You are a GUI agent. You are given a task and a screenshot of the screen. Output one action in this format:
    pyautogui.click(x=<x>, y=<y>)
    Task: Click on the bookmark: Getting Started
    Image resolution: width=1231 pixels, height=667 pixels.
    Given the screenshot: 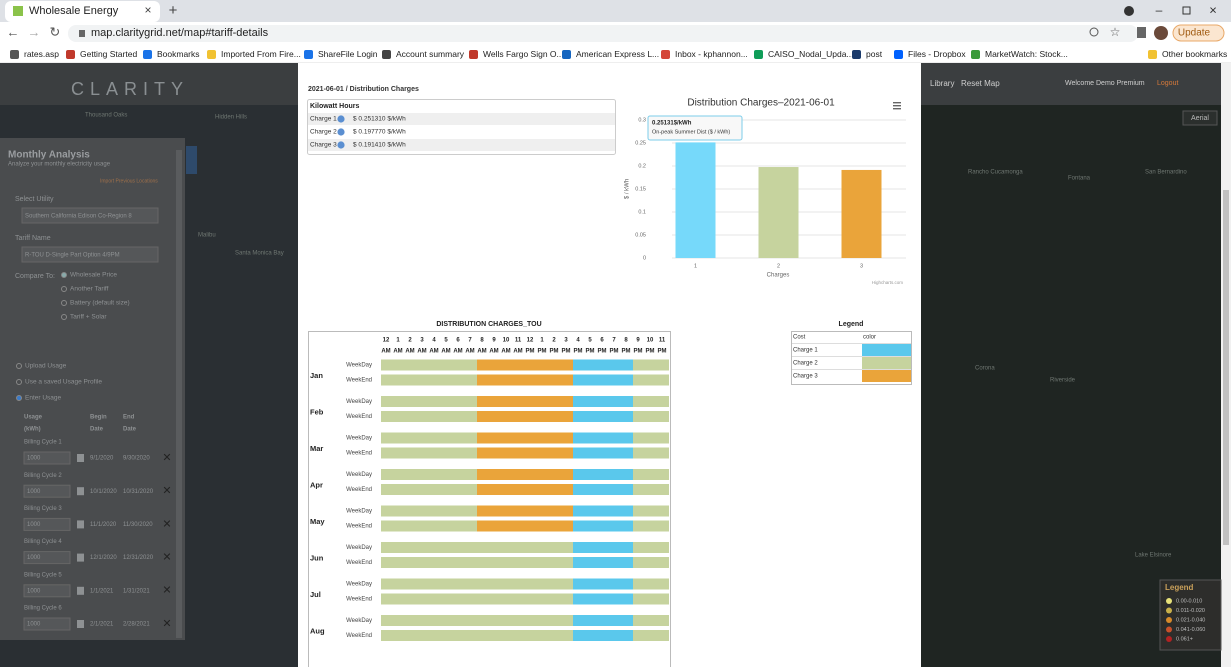 What is the action you would take?
    pyautogui.click(x=108, y=54)
    